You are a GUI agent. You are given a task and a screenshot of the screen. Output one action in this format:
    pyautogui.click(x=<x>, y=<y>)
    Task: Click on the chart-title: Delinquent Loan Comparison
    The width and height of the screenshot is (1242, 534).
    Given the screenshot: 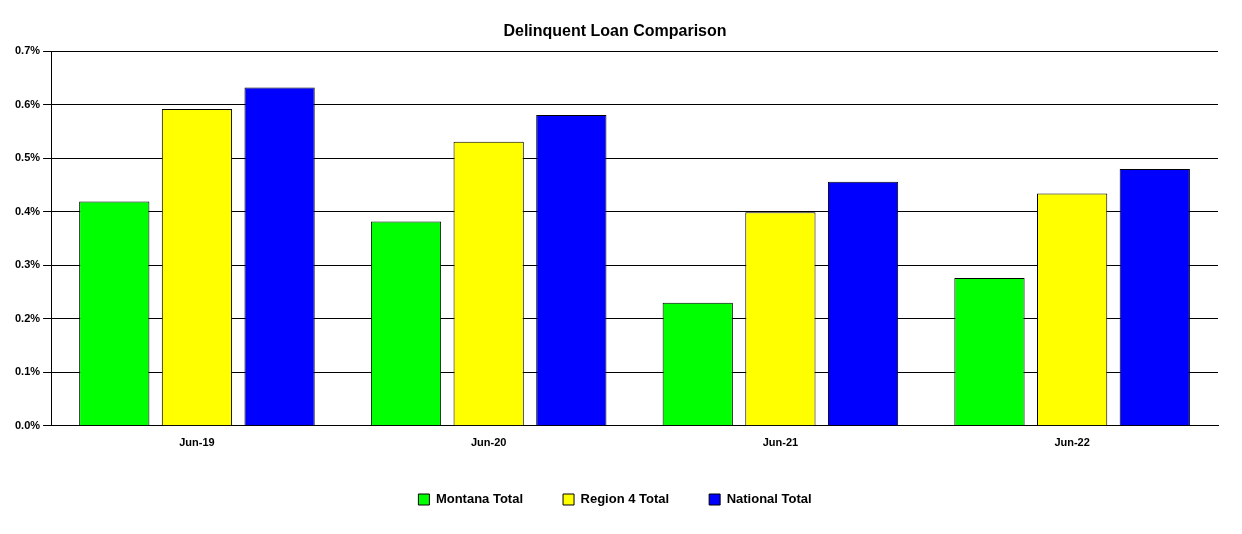 What is the action you would take?
    pyautogui.click(x=615, y=31)
    